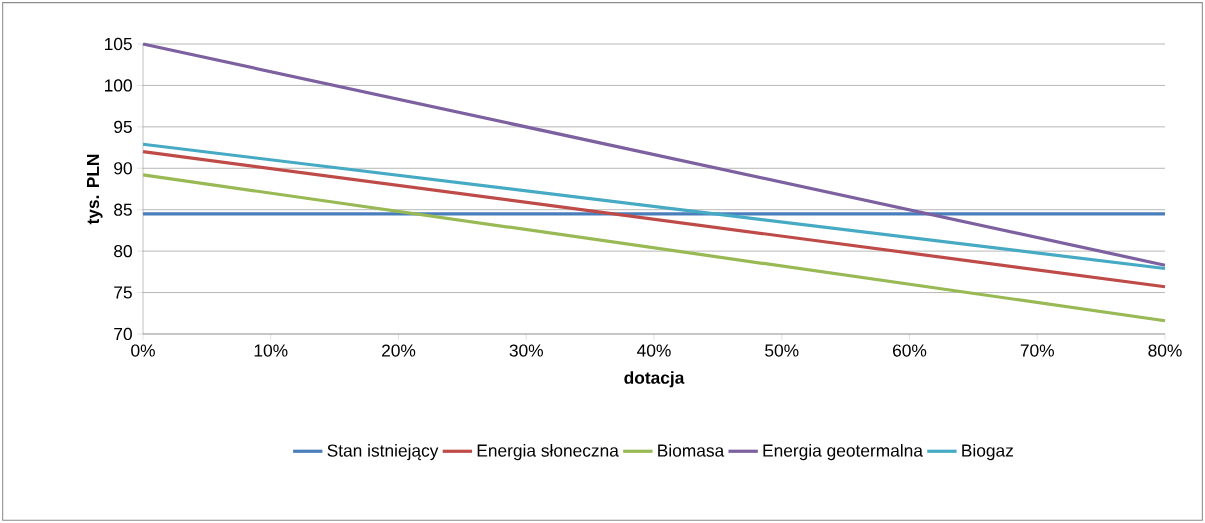 The width and height of the screenshot is (1205, 523). Describe the element at coordinates (910, 350) in the screenshot. I see `x-tick-label: 60%` at that location.